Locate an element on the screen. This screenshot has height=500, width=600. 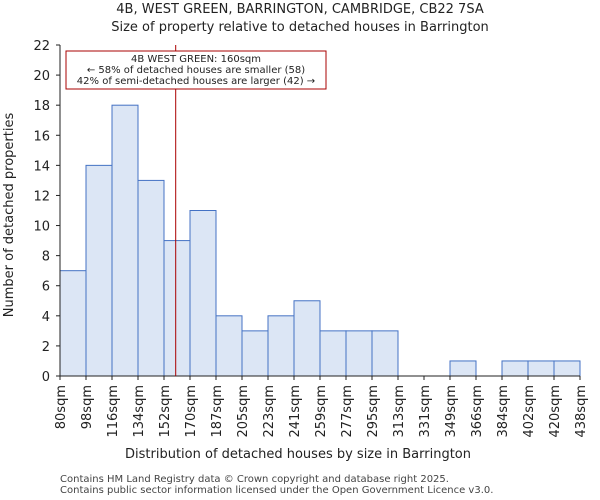
y-tick-label: 6 is located at coordinates (46, 287).